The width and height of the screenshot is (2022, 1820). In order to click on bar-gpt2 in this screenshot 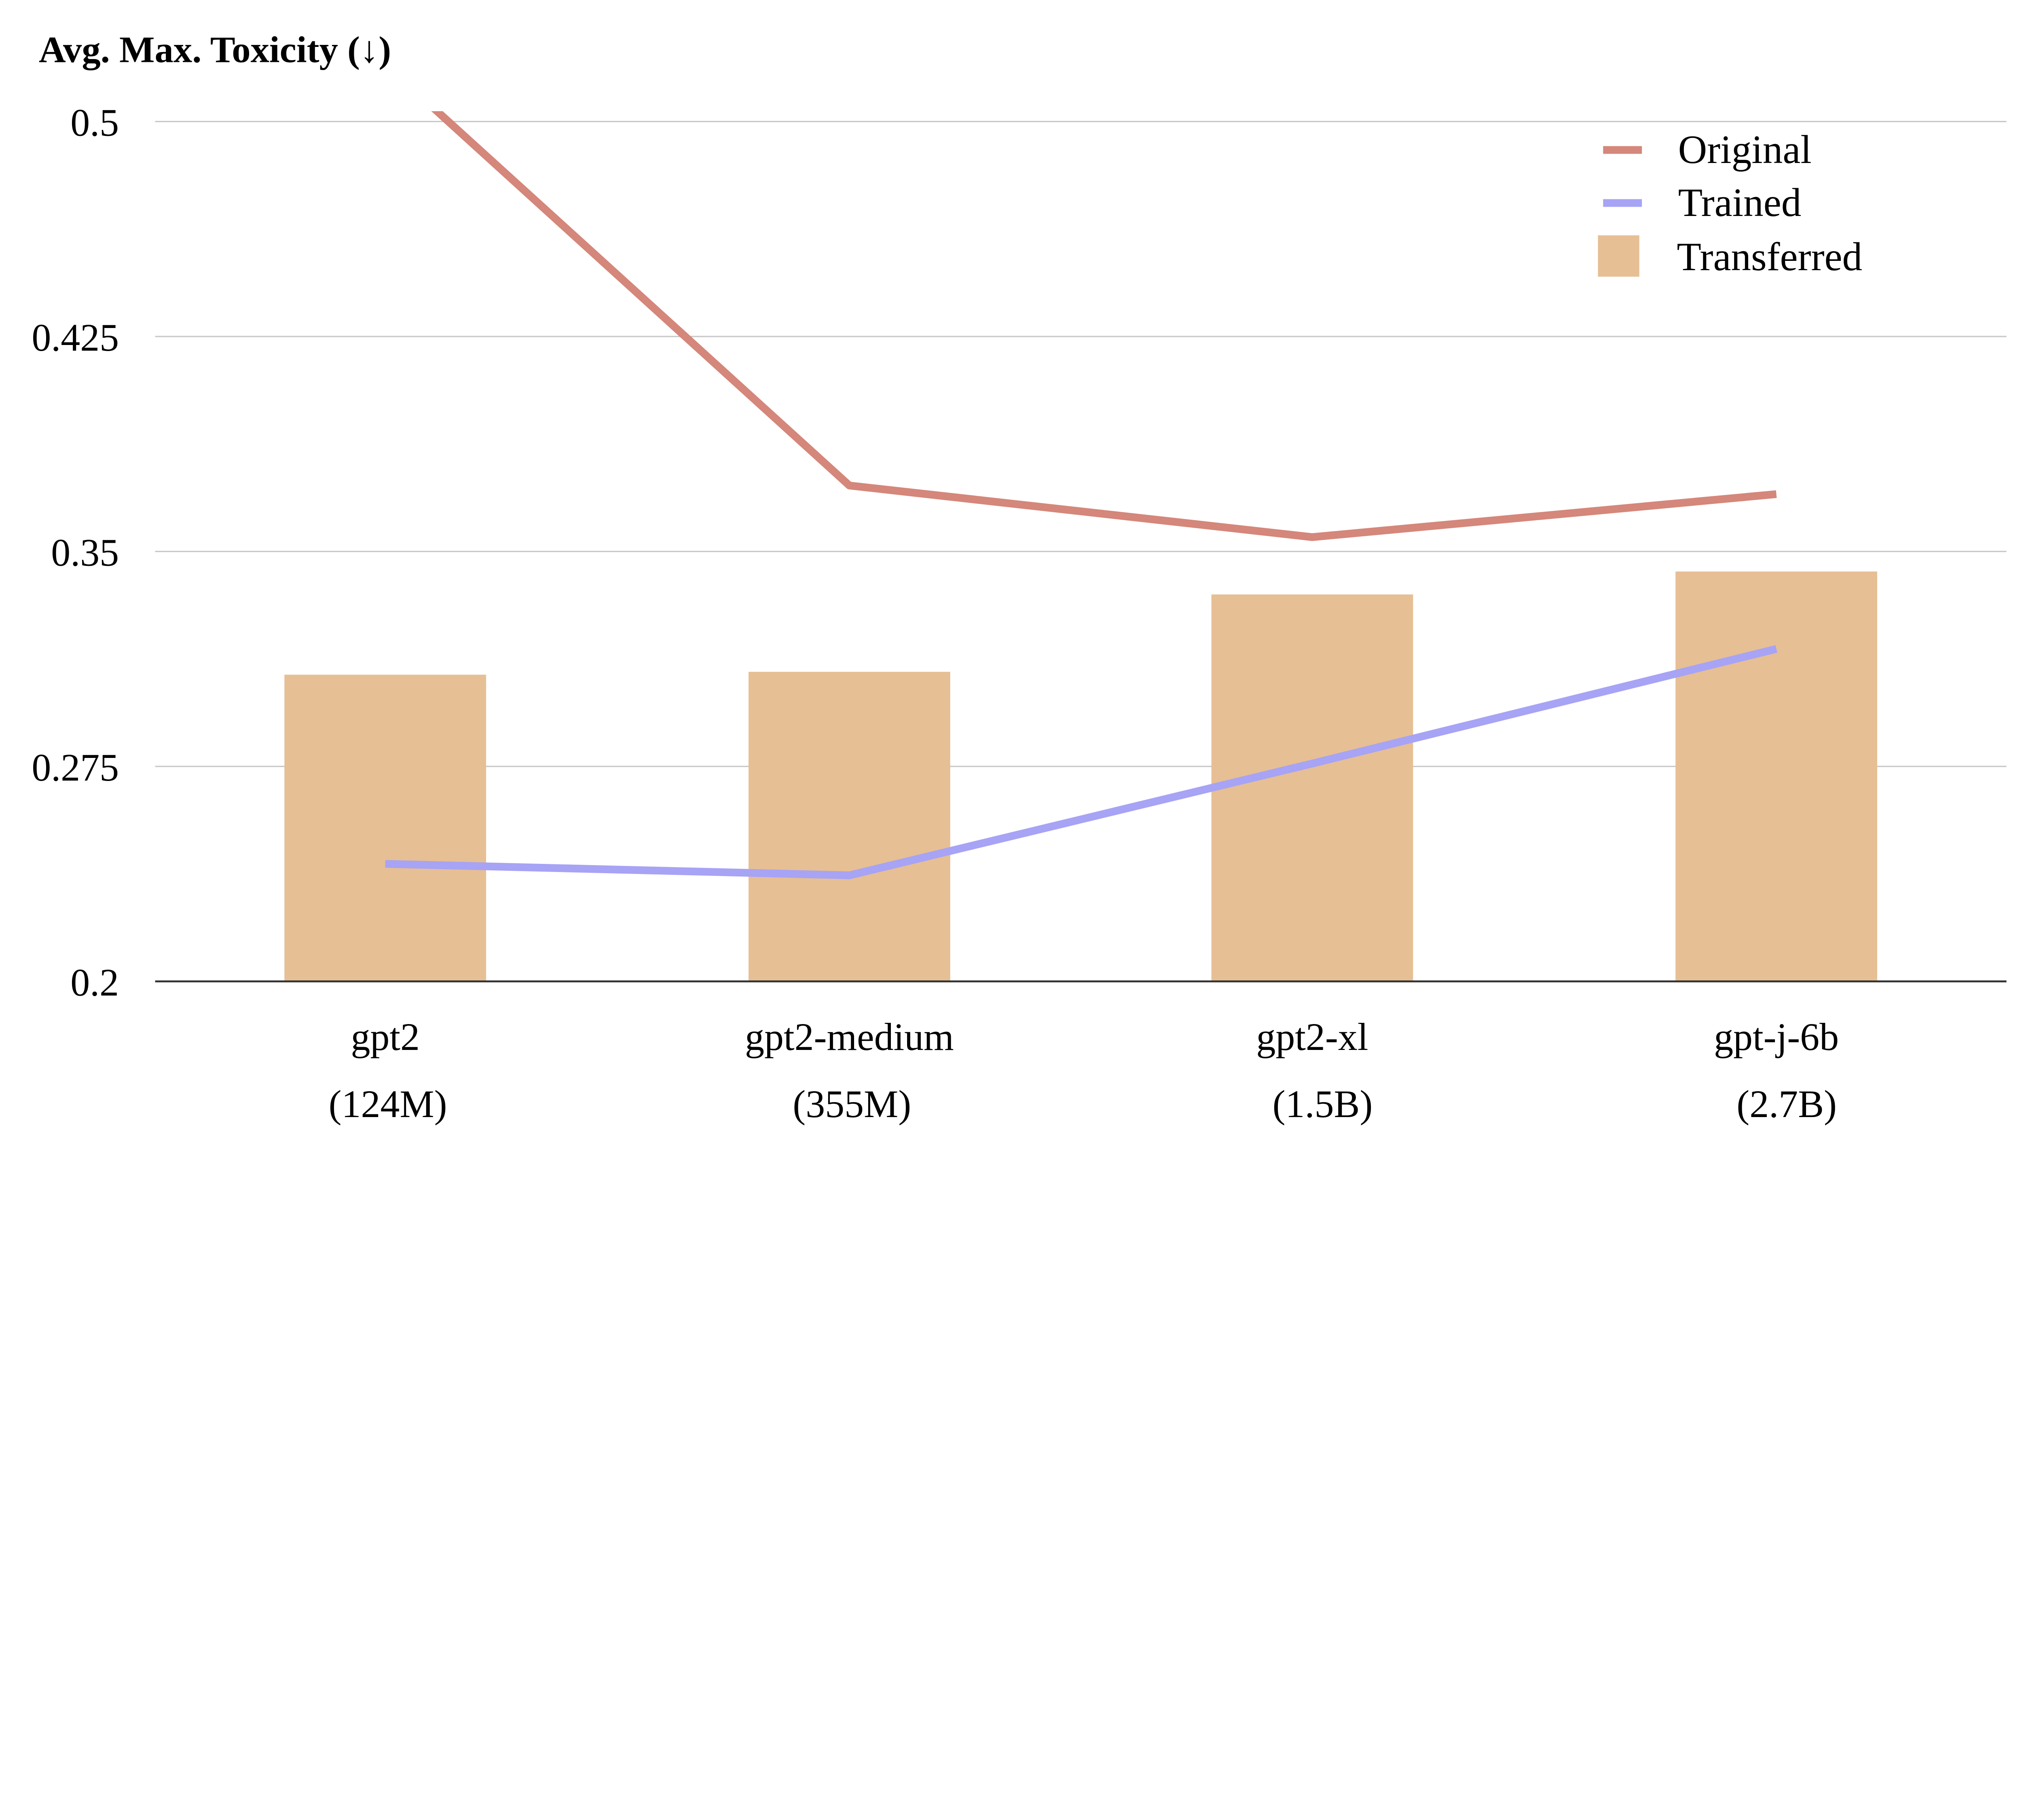, I will do `click(385, 828)`.